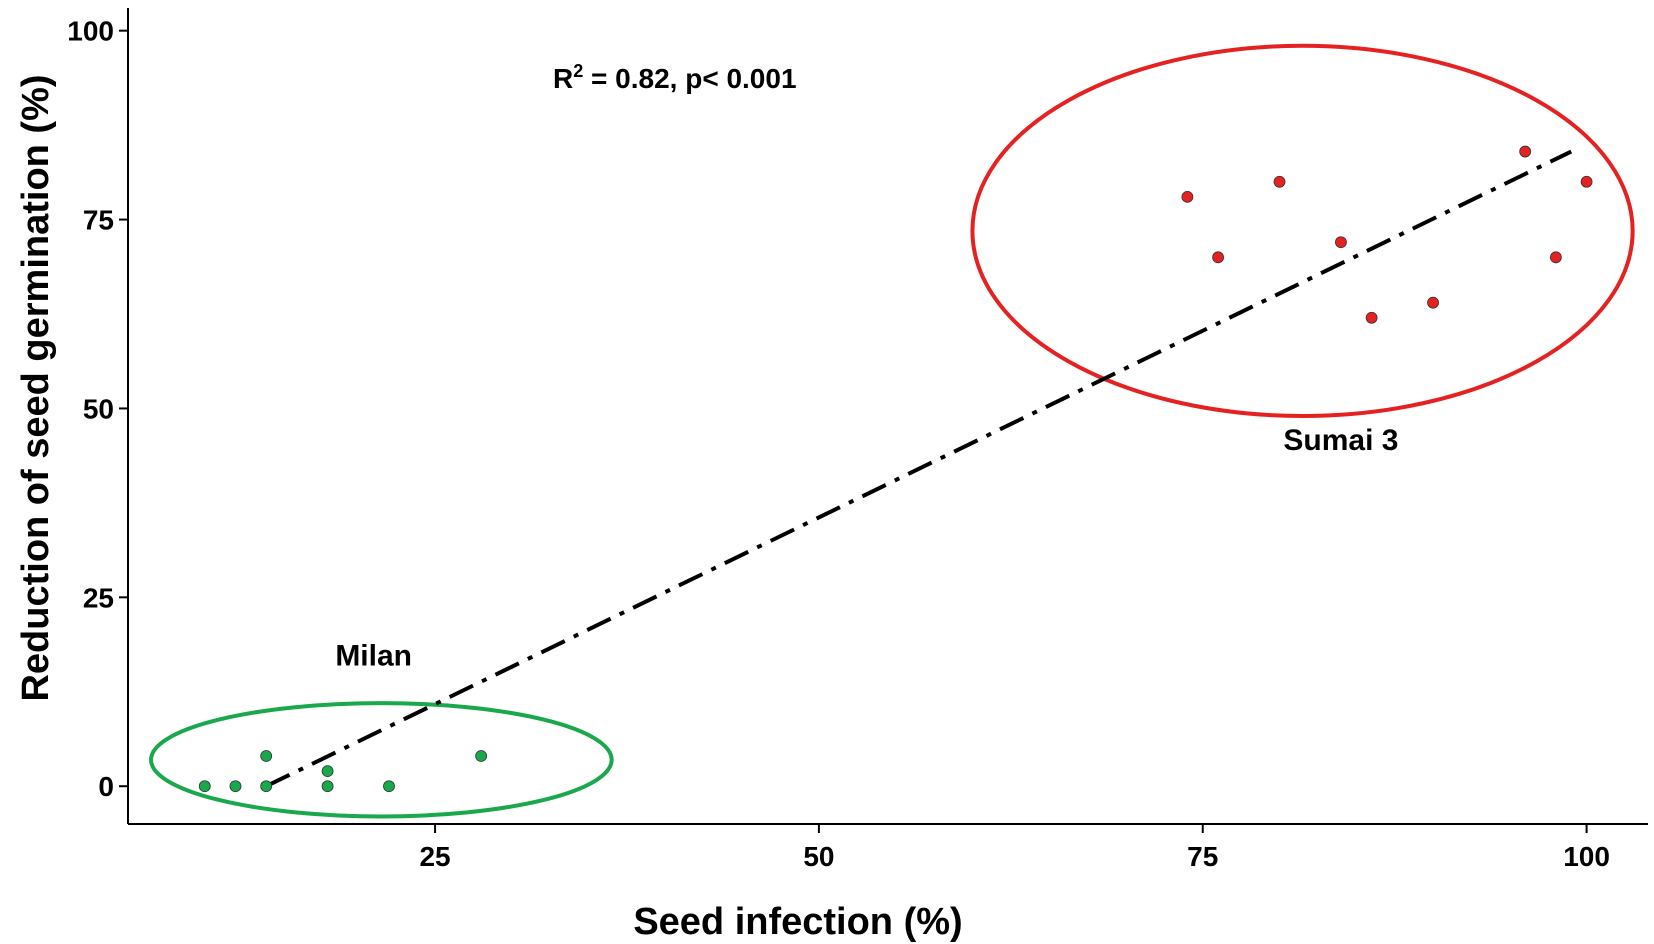 The width and height of the screenshot is (1654, 944). Describe the element at coordinates (797, 922) in the screenshot. I see `x-axis-title: Seed infection (%)` at that location.